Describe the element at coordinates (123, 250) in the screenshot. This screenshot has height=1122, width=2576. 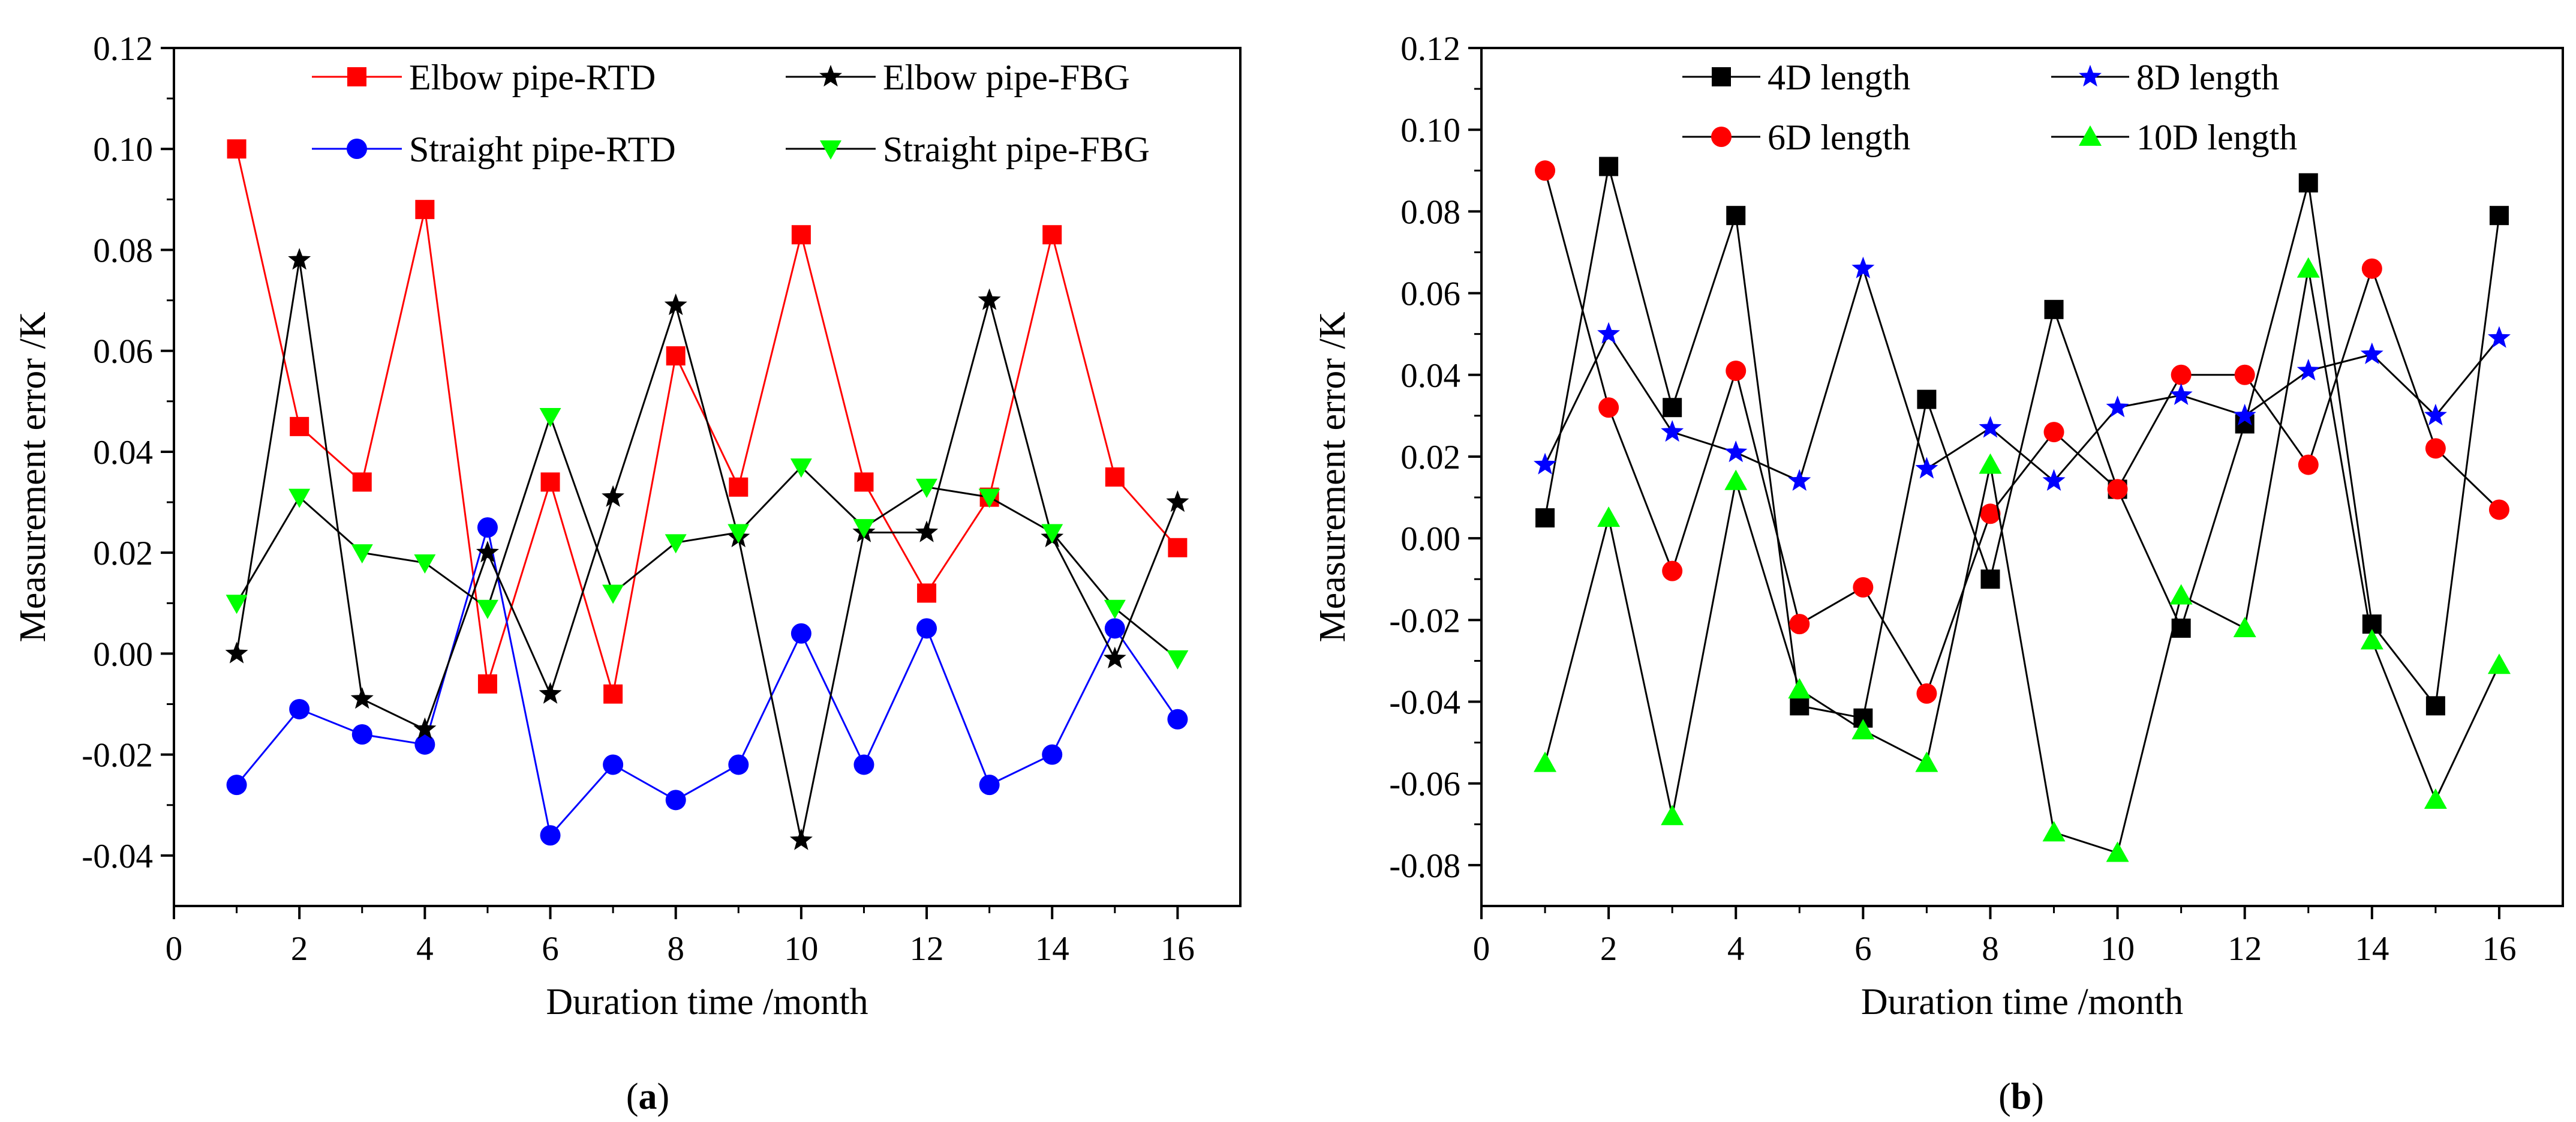
I see `y-tick-label: 0.08` at that location.